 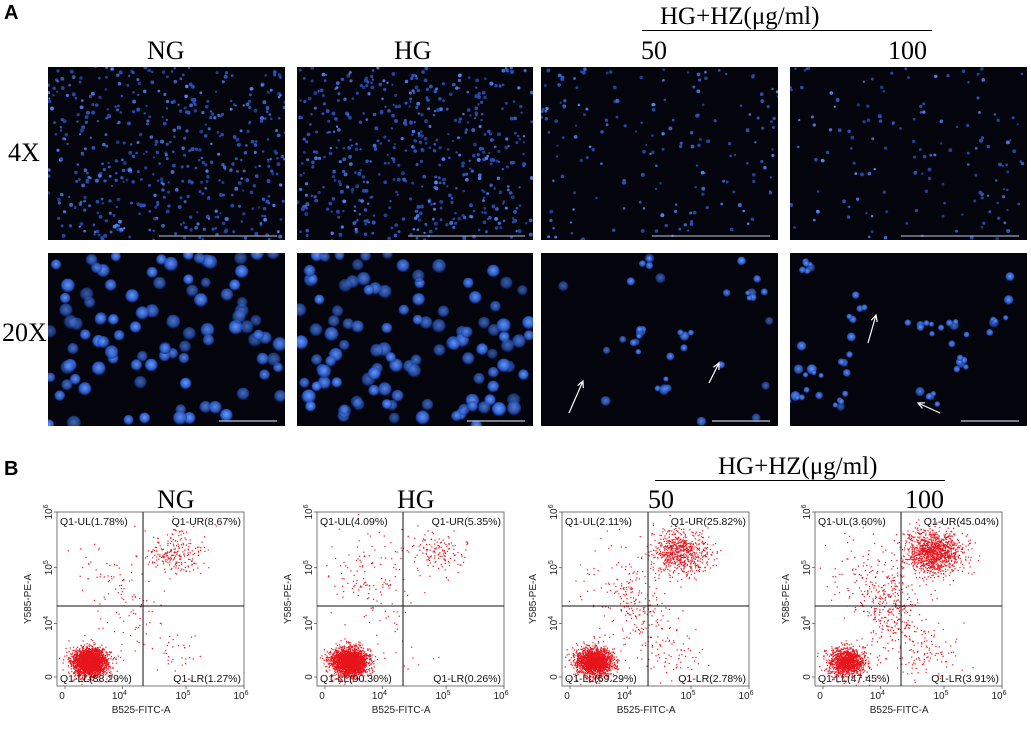 What do you see at coordinates (654, 50) in the screenshot?
I see `panel-a-col-label-50: 50` at bounding box center [654, 50].